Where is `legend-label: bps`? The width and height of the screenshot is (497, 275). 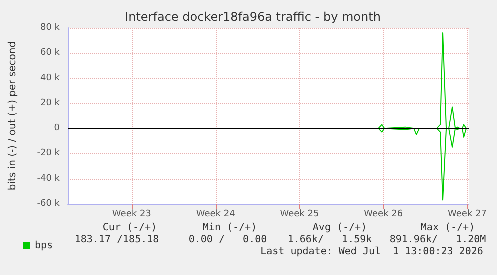
legend-label: bps is located at coordinates (44, 246).